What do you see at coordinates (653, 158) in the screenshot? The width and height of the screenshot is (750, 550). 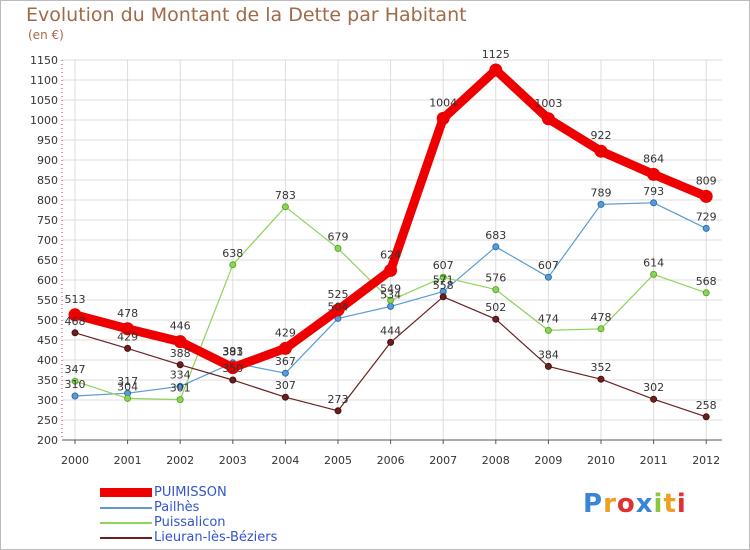 I see `data-label: 864` at bounding box center [653, 158].